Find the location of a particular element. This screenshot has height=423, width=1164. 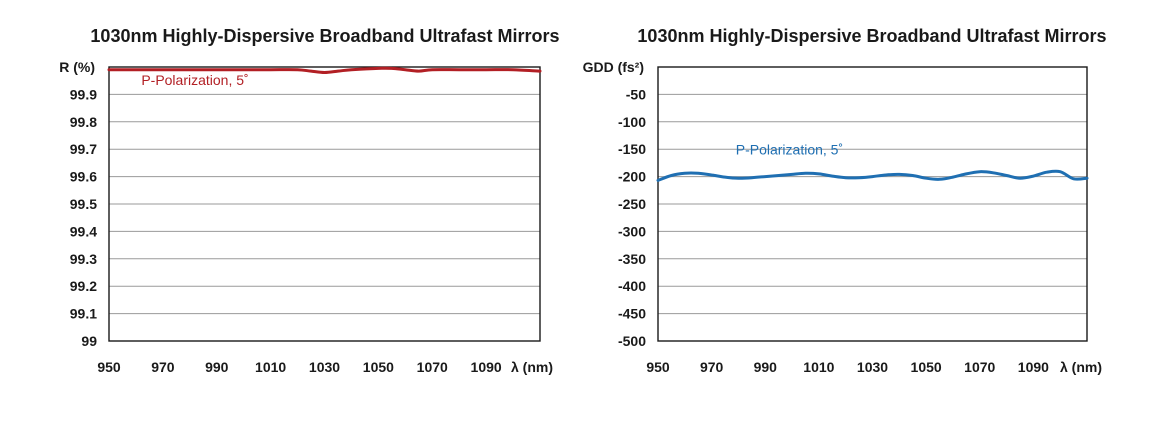

y-tick-label: 99 is located at coordinates (89, 341).